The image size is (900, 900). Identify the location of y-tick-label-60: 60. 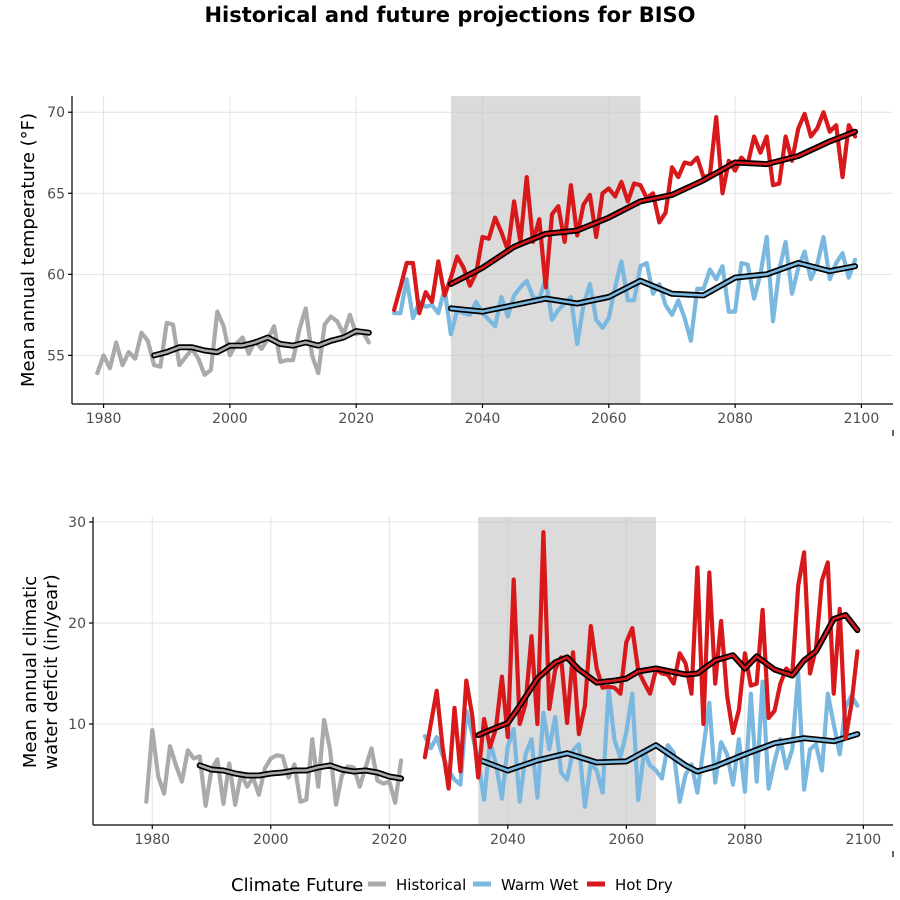
(56, 275).